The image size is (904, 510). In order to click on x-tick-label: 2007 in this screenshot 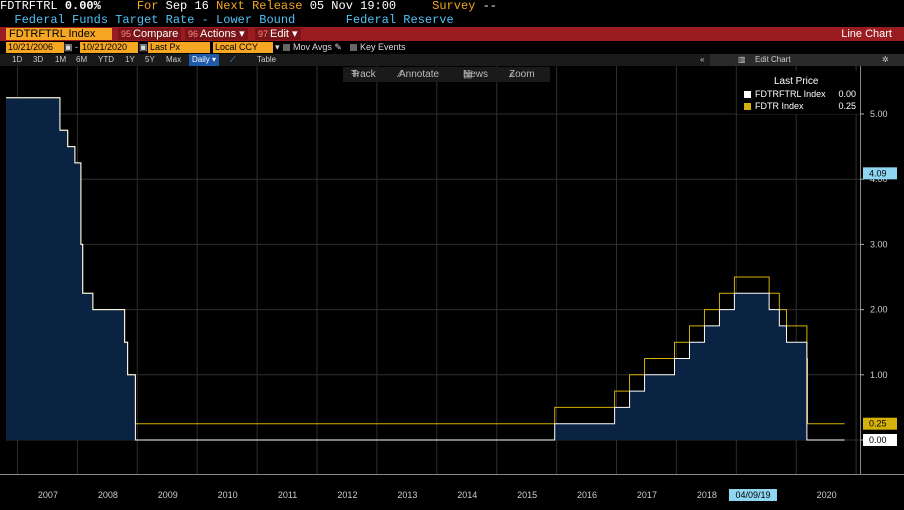, I will do `click(48, 495)`.